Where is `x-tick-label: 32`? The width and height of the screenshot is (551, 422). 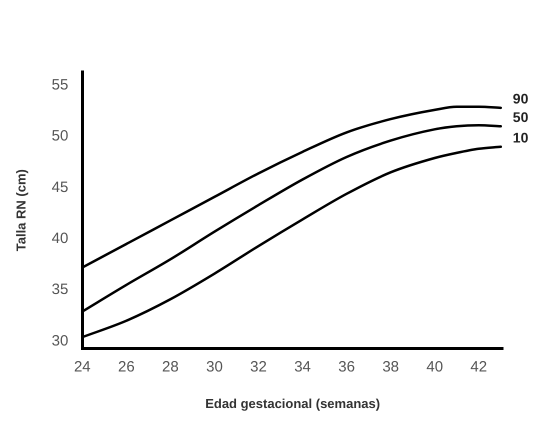
x-tick-label: 32 is located at coordinates (258, 367).